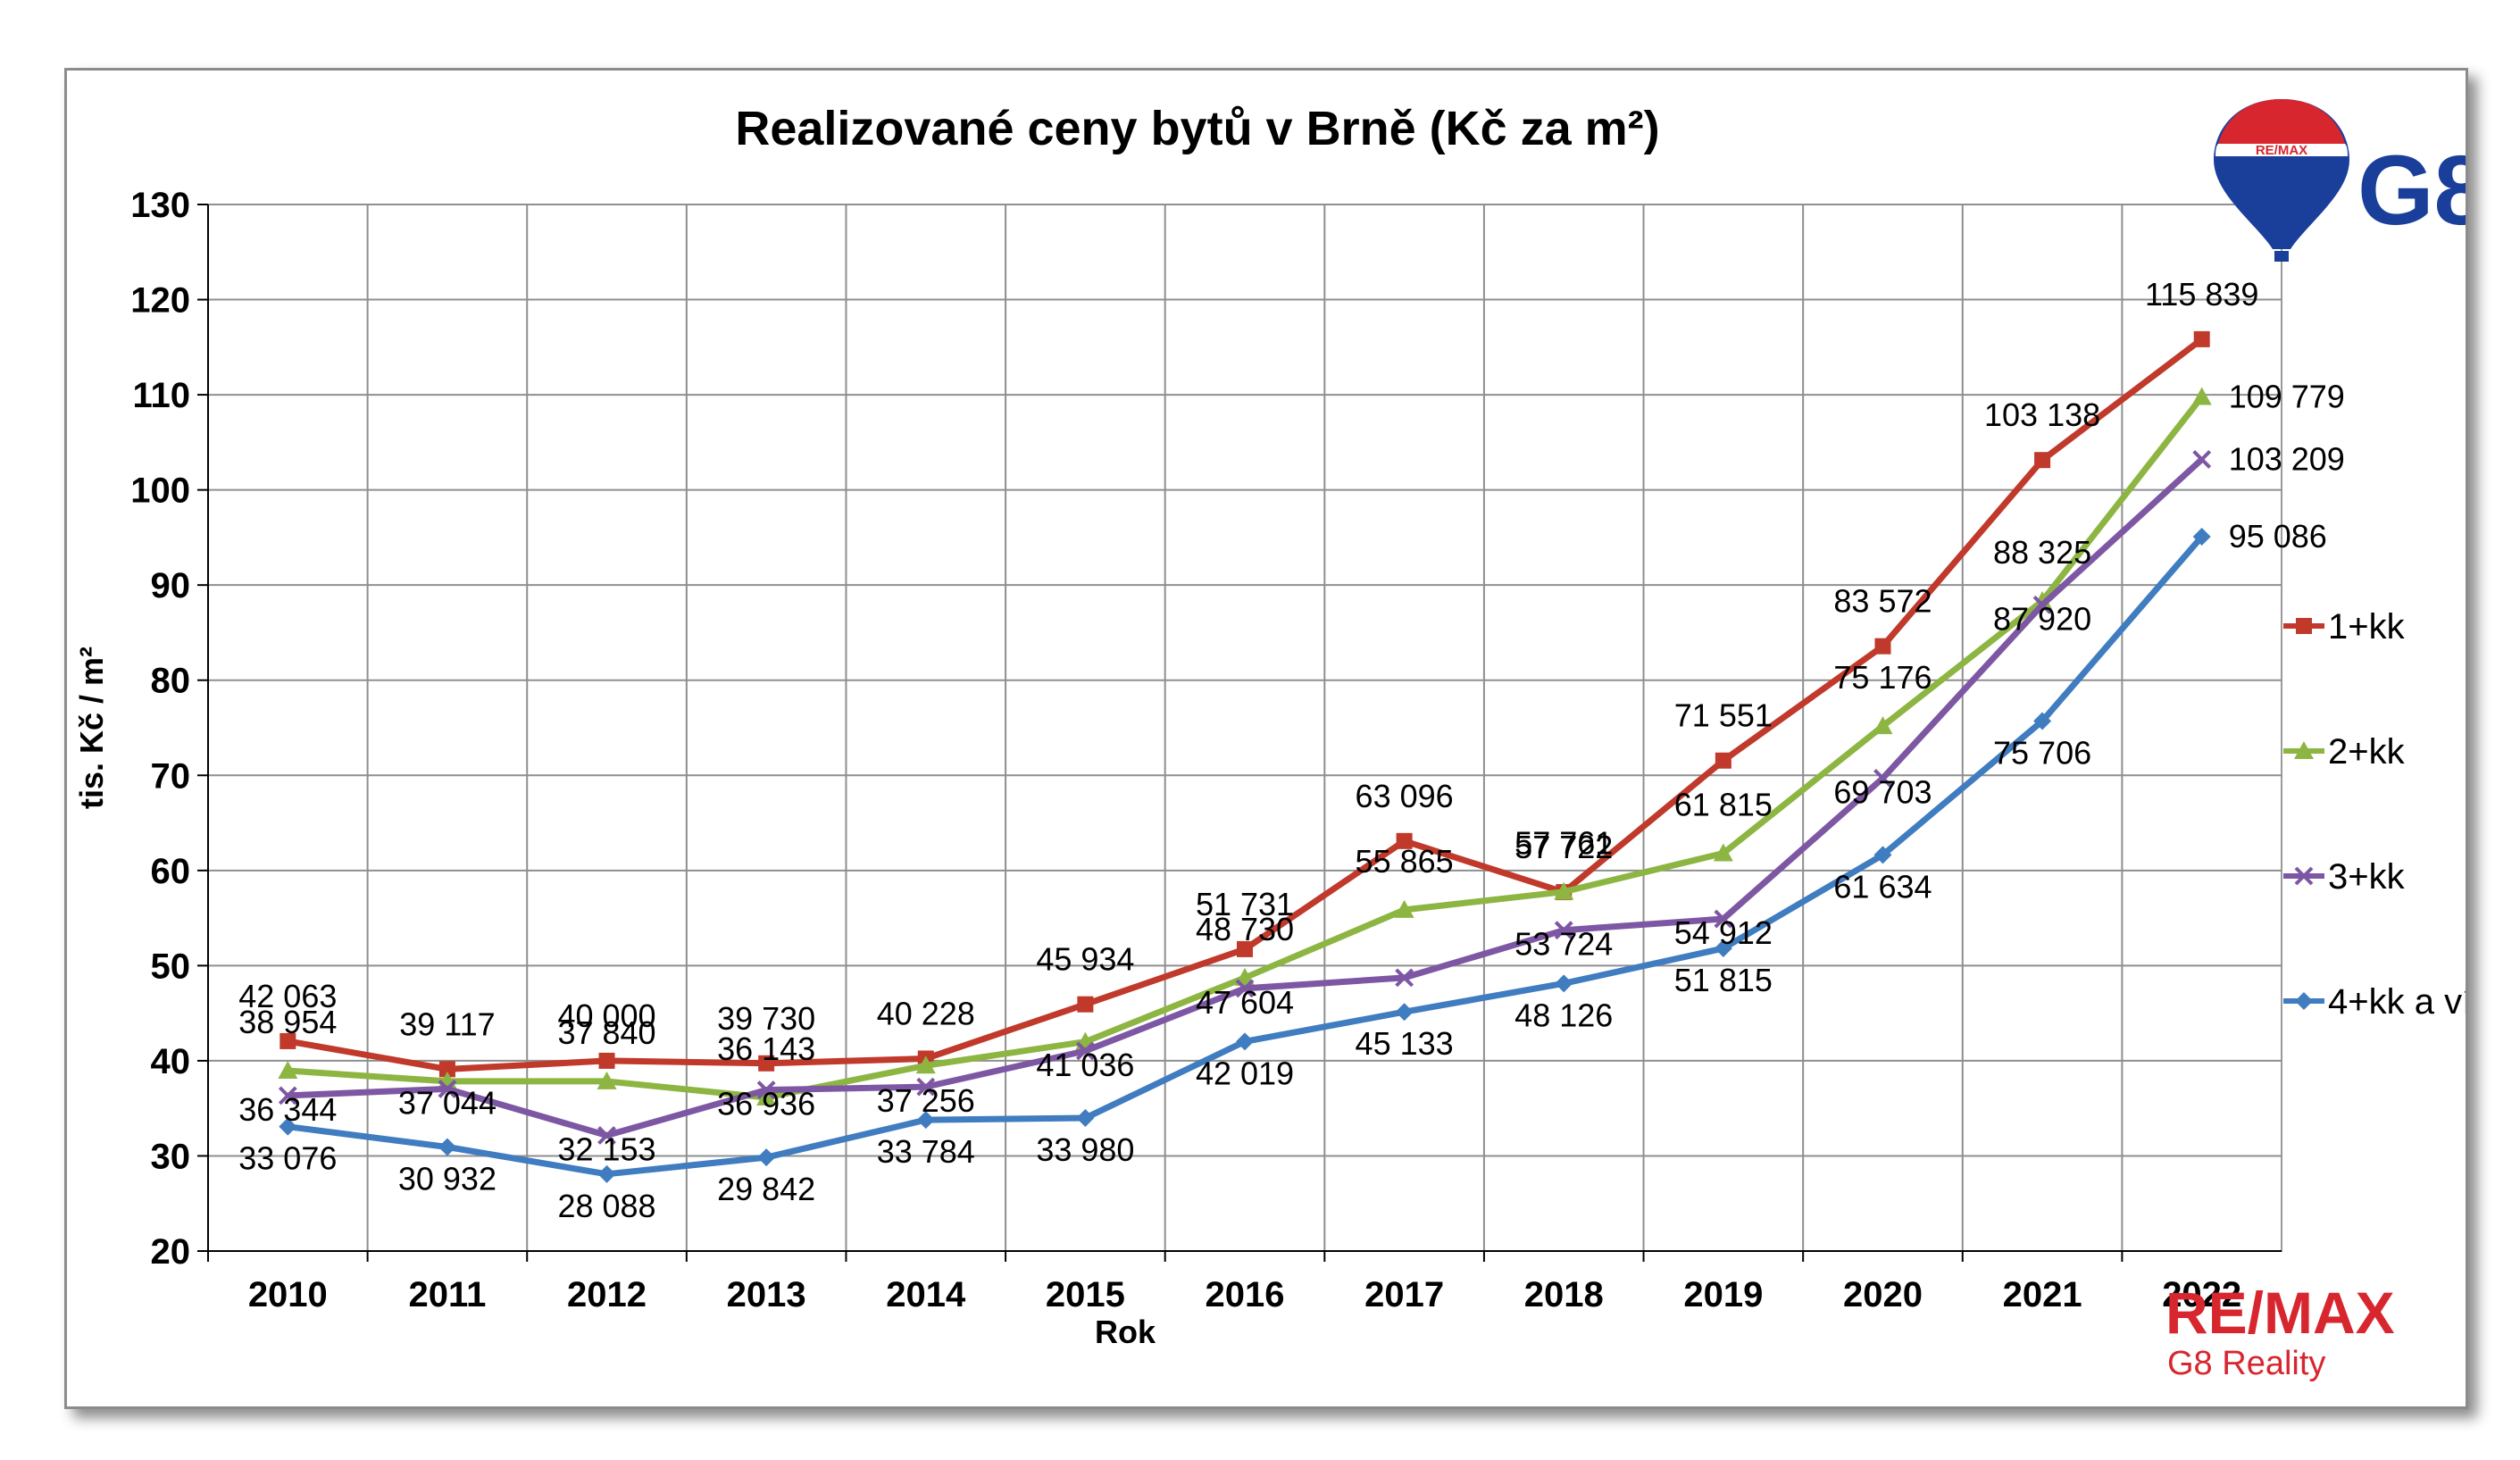  I want to click on remax-subtitle: G8 Reality, so click(2246, 1363).